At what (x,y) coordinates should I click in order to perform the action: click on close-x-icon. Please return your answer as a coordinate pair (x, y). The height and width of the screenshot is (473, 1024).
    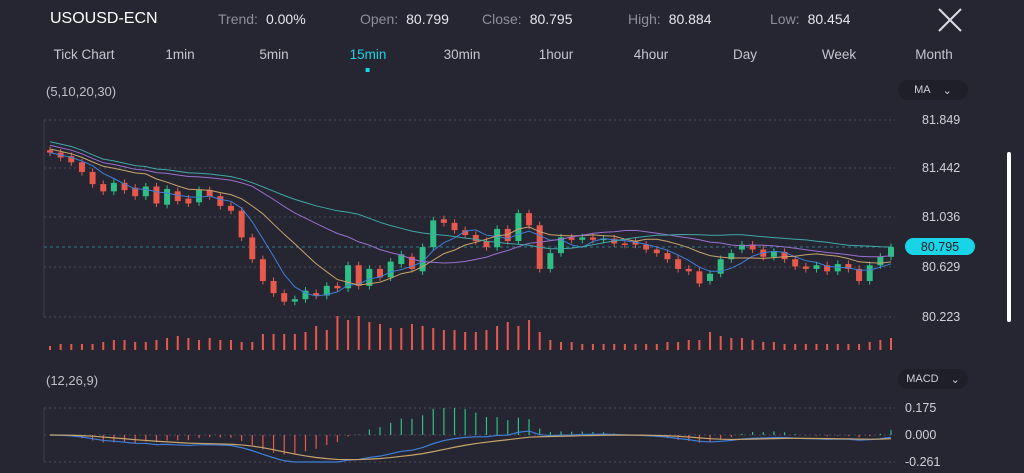
    Looking at the image, I should click on (950, 20).